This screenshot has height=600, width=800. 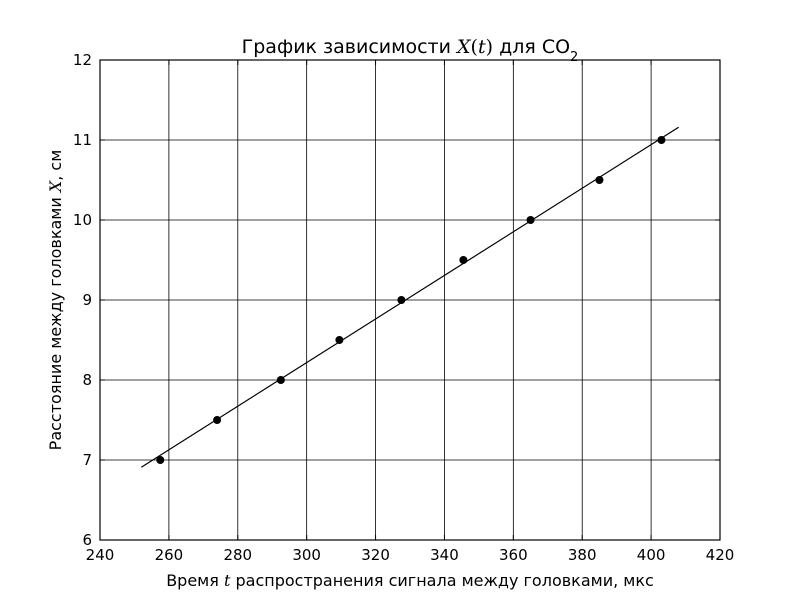 I want to click on x-tick-label: 420, so click(x=720, y=555).